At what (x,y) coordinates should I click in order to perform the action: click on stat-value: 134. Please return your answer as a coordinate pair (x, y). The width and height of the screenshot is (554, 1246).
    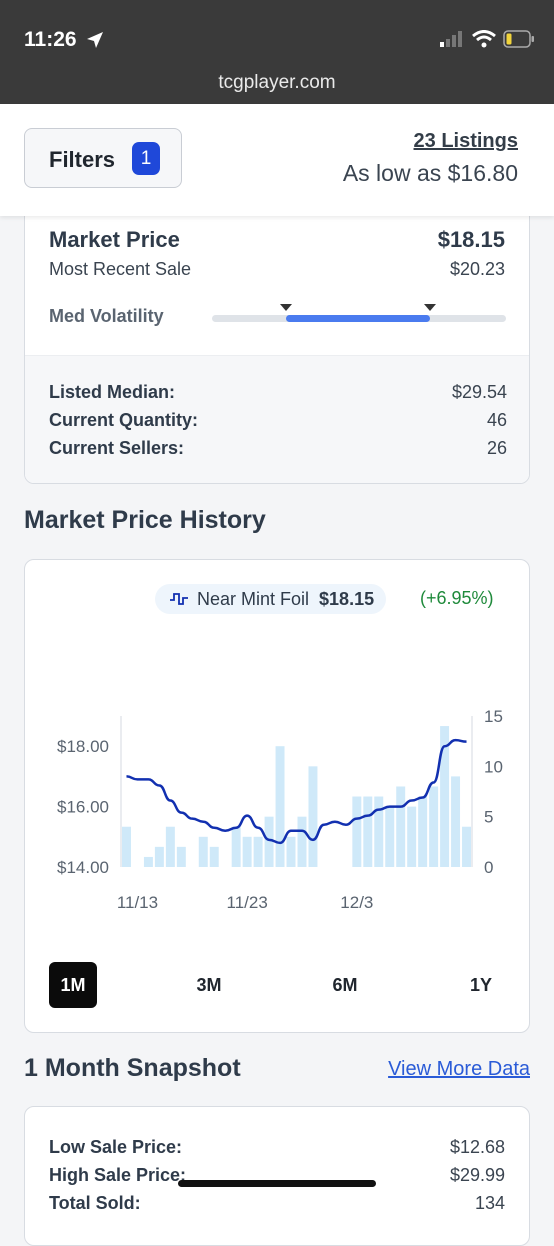
    Looking at the image, I should click on (489, 1203).